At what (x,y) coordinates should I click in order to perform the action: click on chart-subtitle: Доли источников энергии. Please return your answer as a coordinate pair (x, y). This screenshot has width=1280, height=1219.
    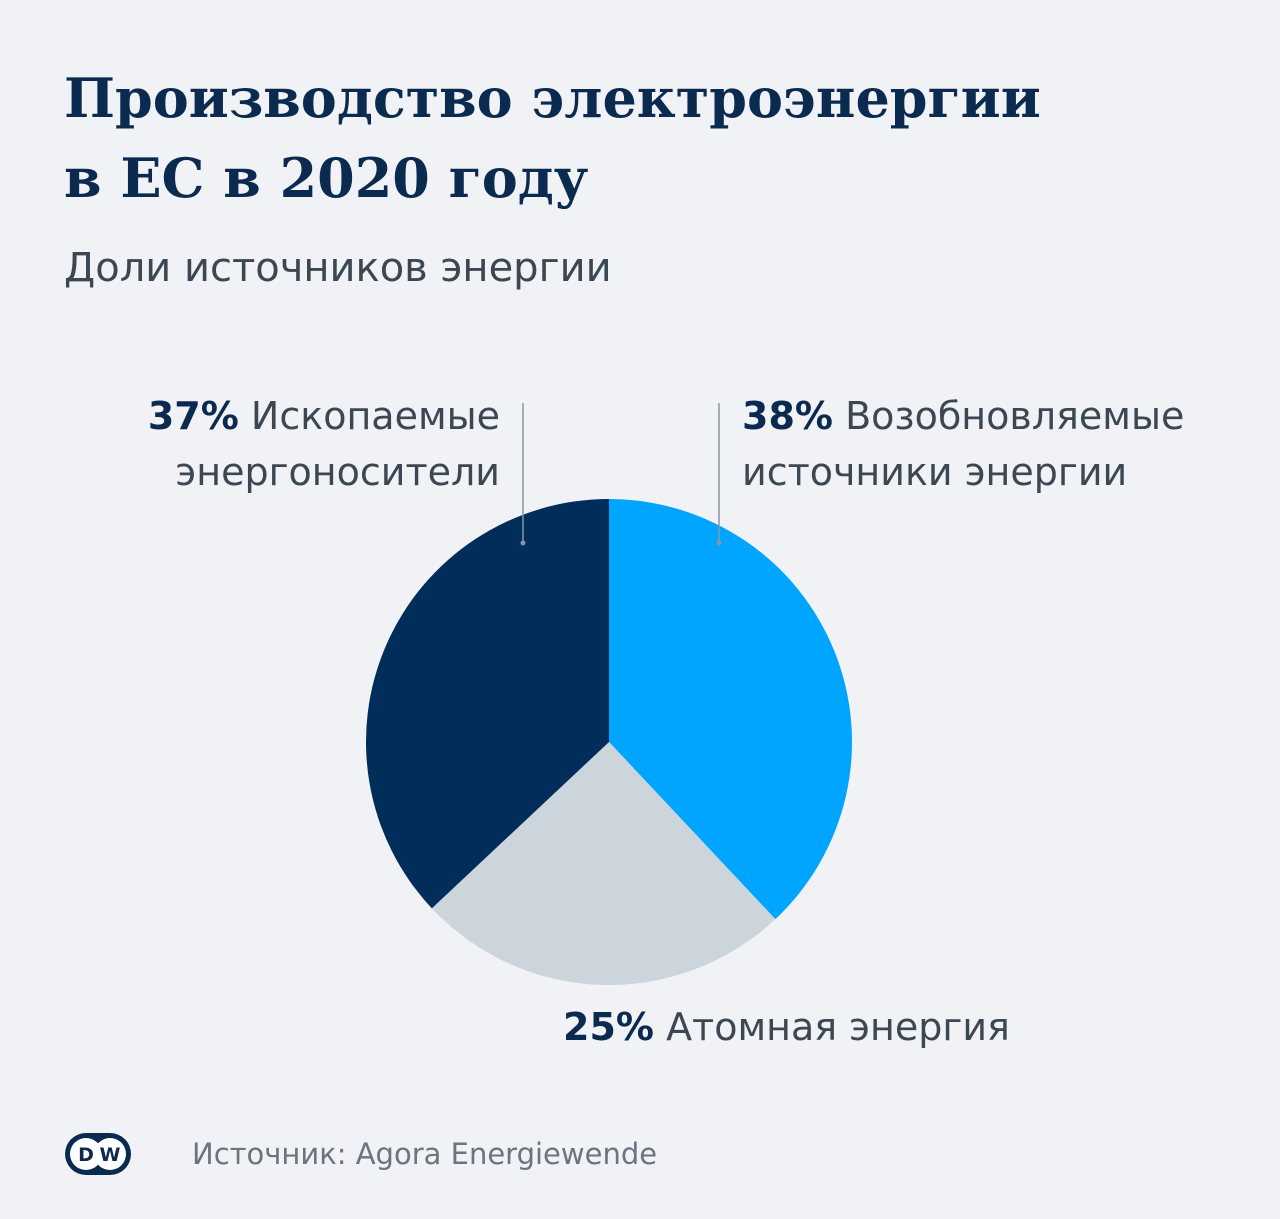
    Looking at the image, I should click on (338, 268).